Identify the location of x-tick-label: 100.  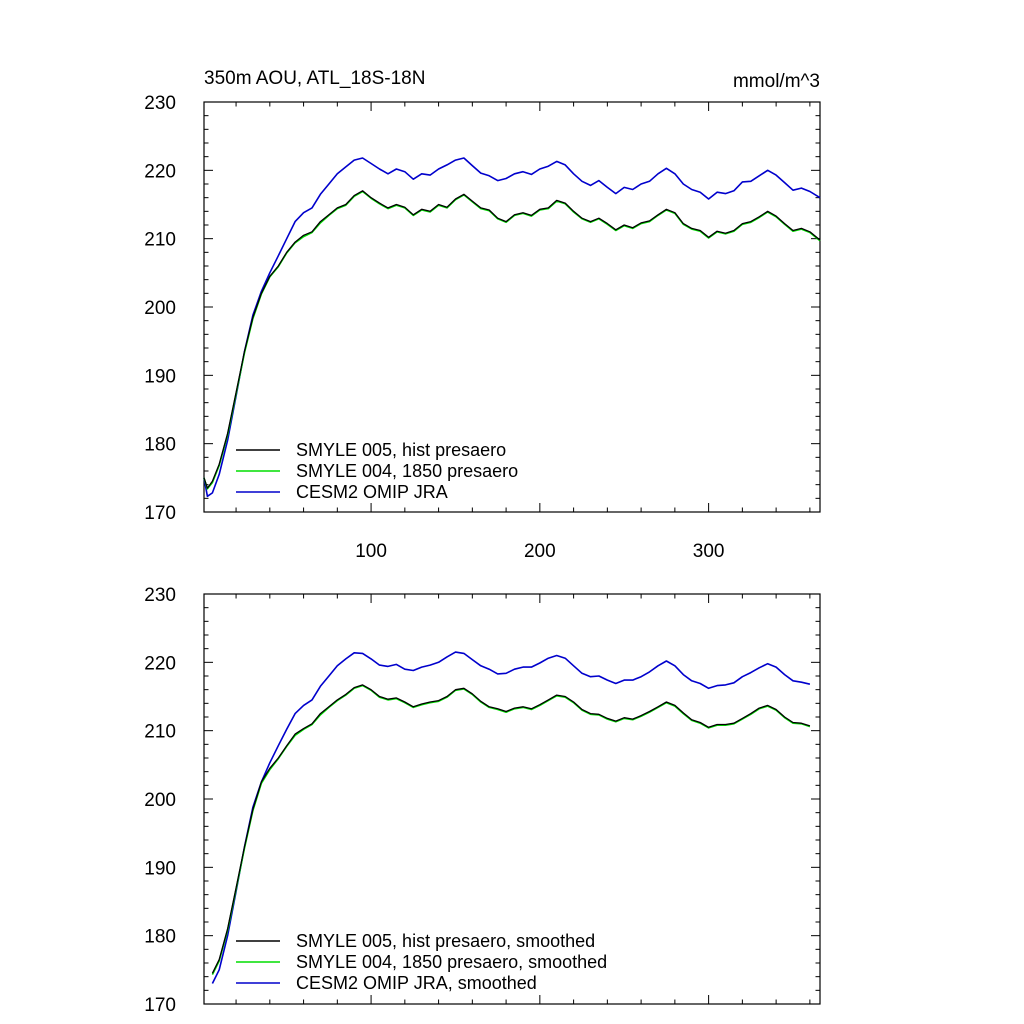
(371, 551).